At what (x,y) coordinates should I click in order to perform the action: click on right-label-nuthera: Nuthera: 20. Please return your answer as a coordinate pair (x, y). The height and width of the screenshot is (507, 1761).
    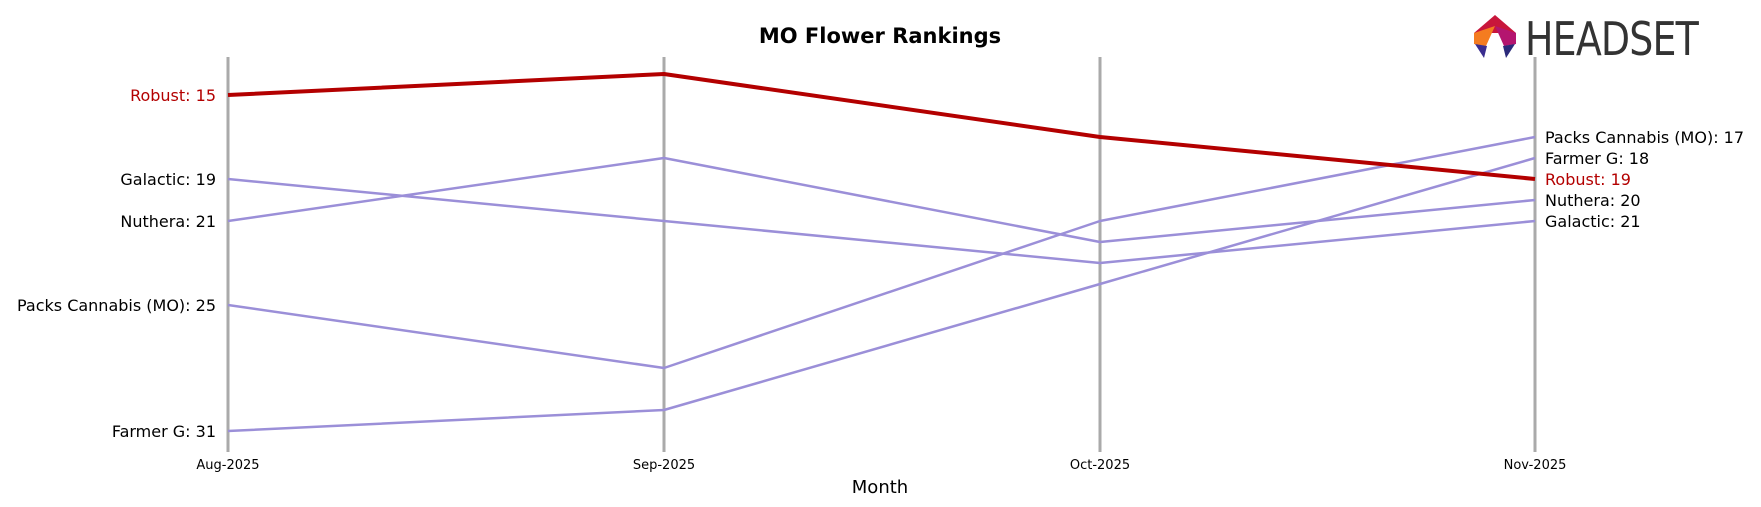
    Looking at the image, I should click on (1593, 200).